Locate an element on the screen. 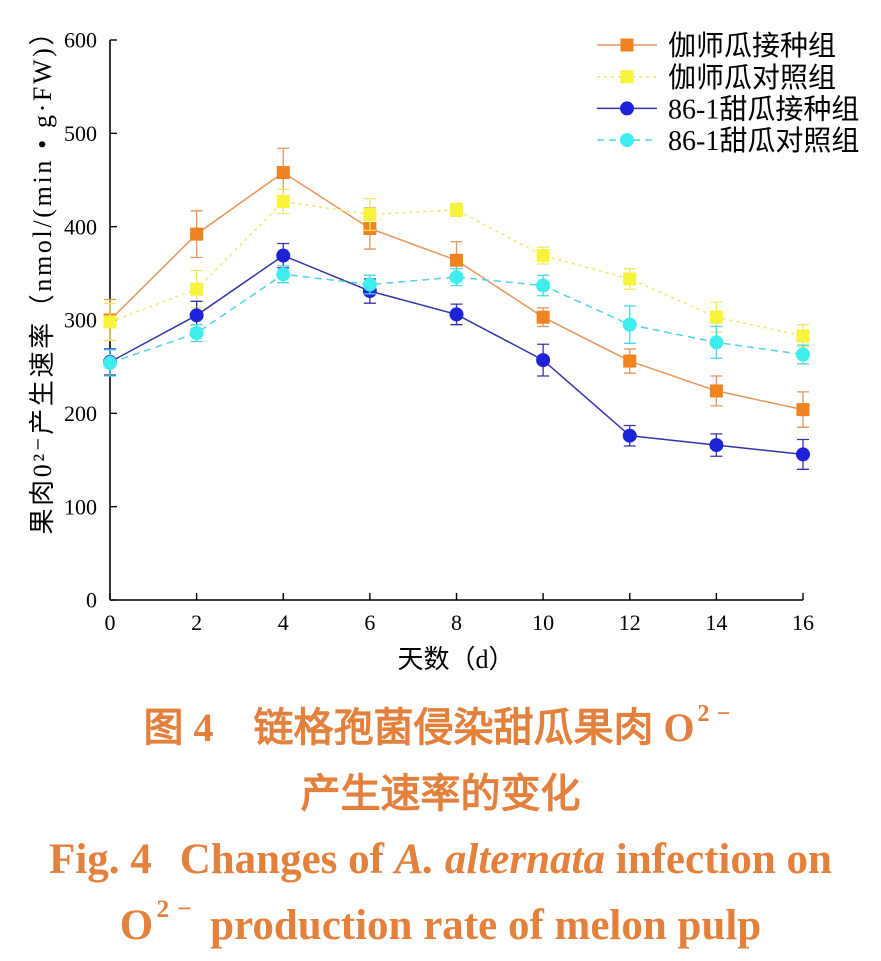 Image resolution: width=881 pixels, height=961 pixels. y-tick-label: 500 is located at coordinates (80, 133).